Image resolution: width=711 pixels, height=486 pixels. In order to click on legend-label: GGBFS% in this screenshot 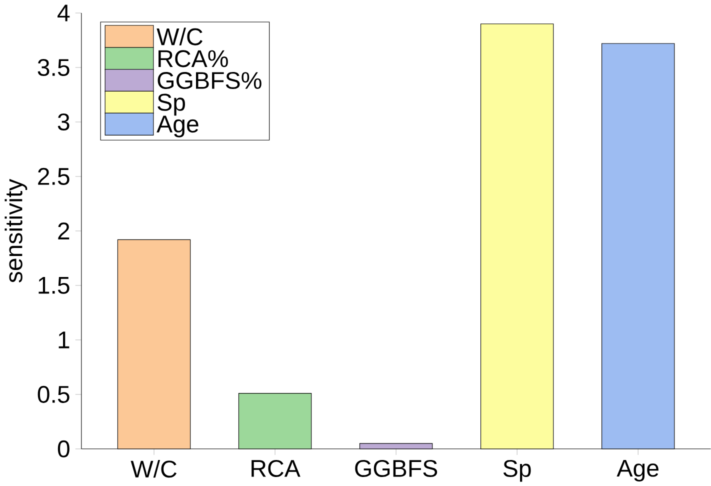, I will do `click(210, 80)`.